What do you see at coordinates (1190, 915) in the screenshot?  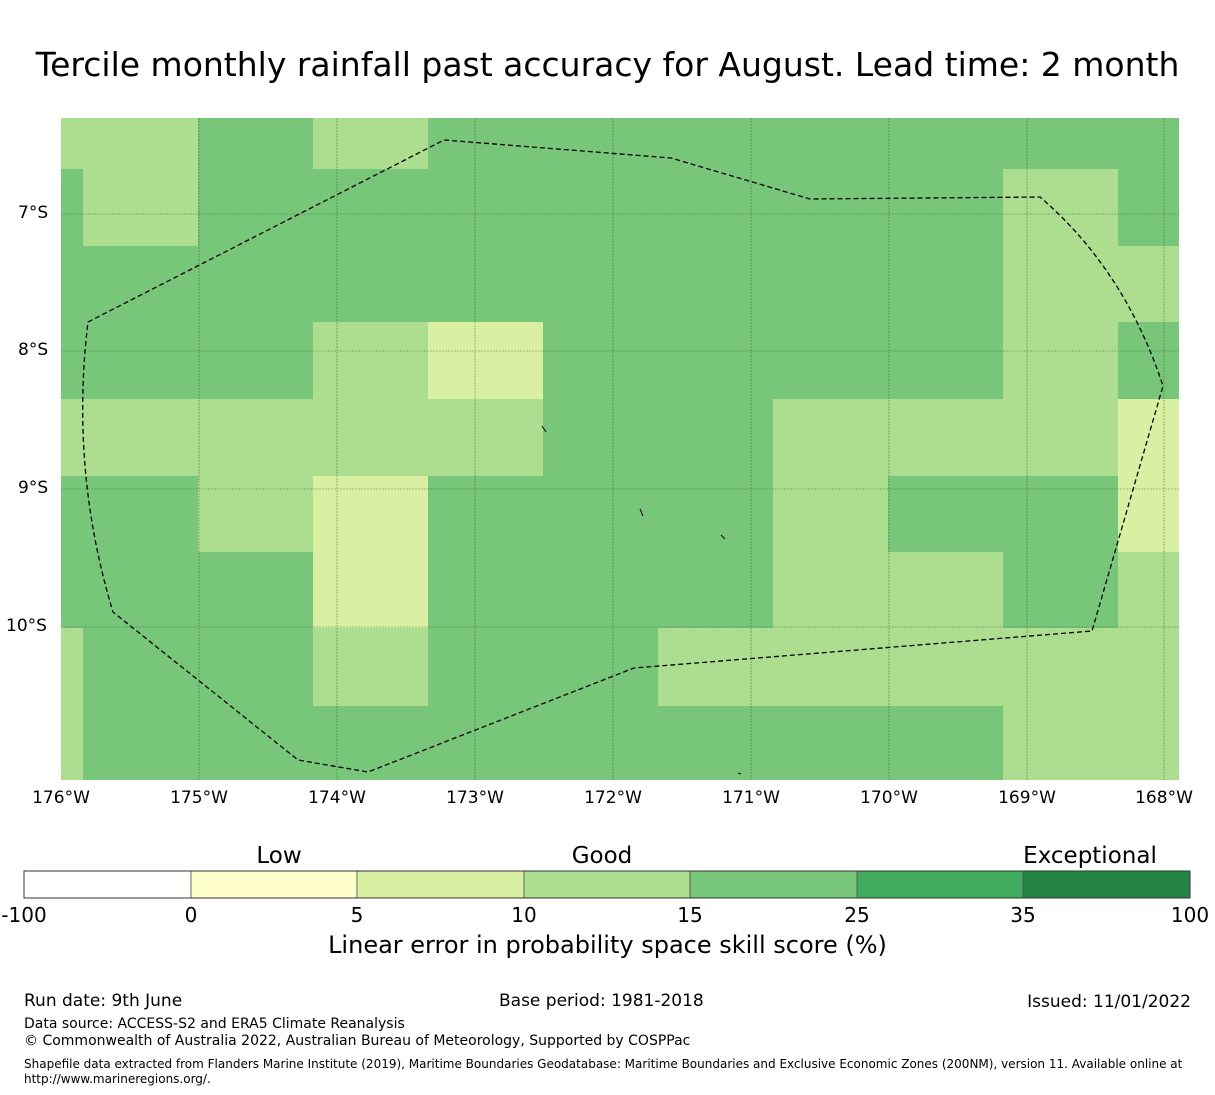 I see `colorbar-tick: 100` at bounding box center [1190, 915].